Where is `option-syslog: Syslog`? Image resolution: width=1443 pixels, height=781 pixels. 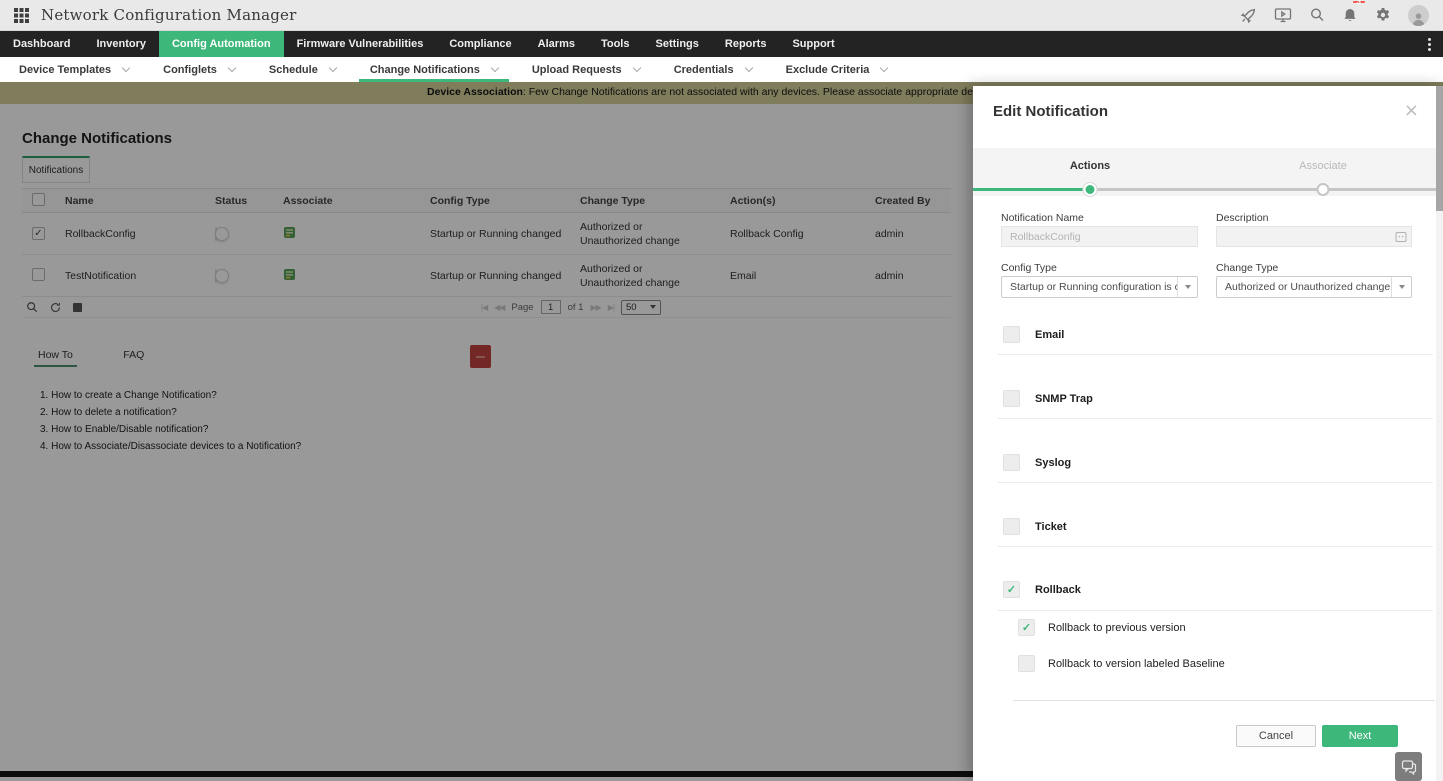 option-syslog: Syslog is located at coordinates (1037, 462).